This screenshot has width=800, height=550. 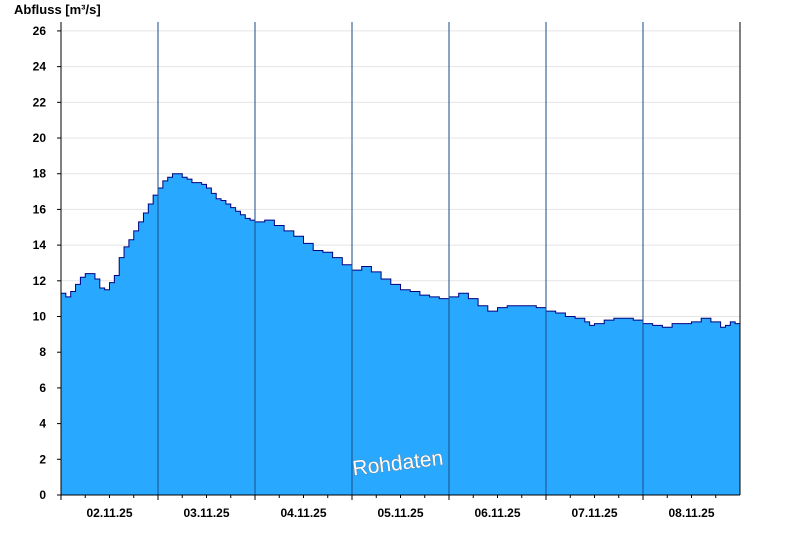 What do you see at coordinates (40, 174) in the screenshot?
I see `y-tick-label: 18` at bounding box center [40, 174].